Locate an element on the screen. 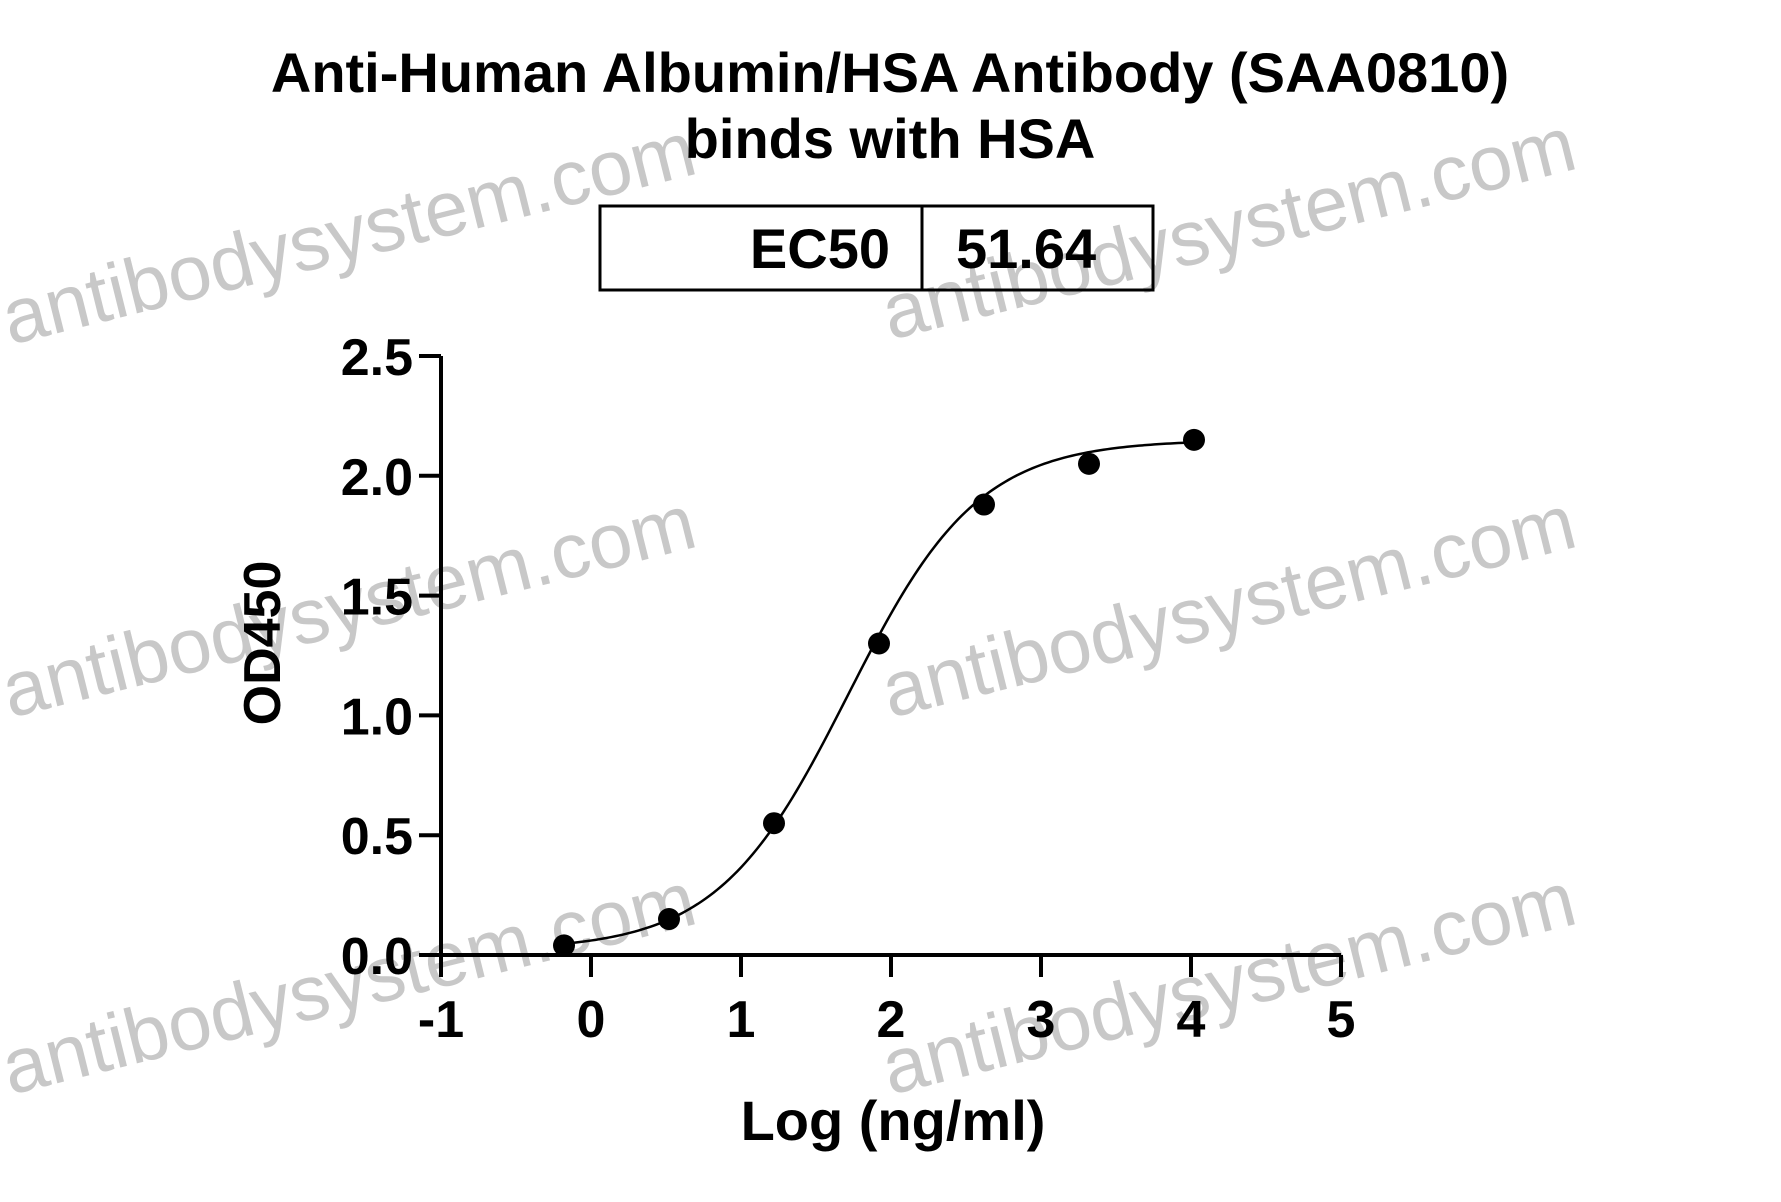 The image size is (1781, 1202). y-tick-label: 1.0 is located at coordinates (377, 717).